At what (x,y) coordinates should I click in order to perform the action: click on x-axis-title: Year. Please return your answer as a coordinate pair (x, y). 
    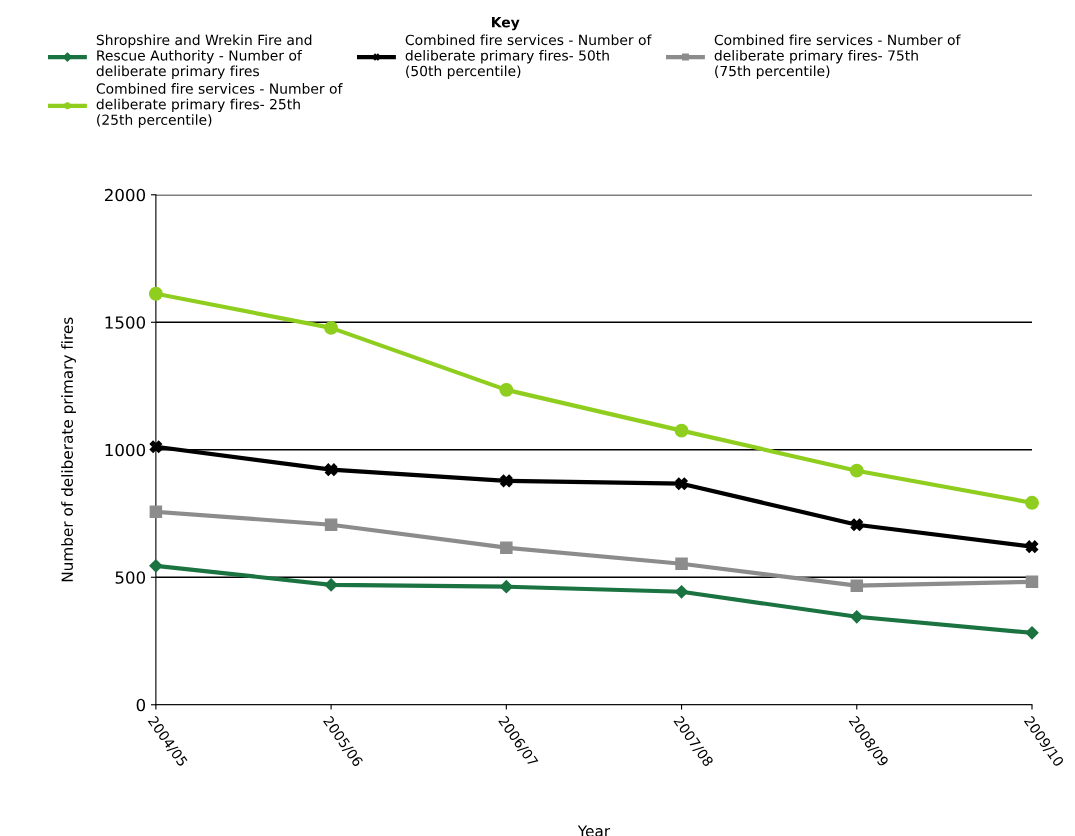
    Looking at the image, I should click on (594, 830).